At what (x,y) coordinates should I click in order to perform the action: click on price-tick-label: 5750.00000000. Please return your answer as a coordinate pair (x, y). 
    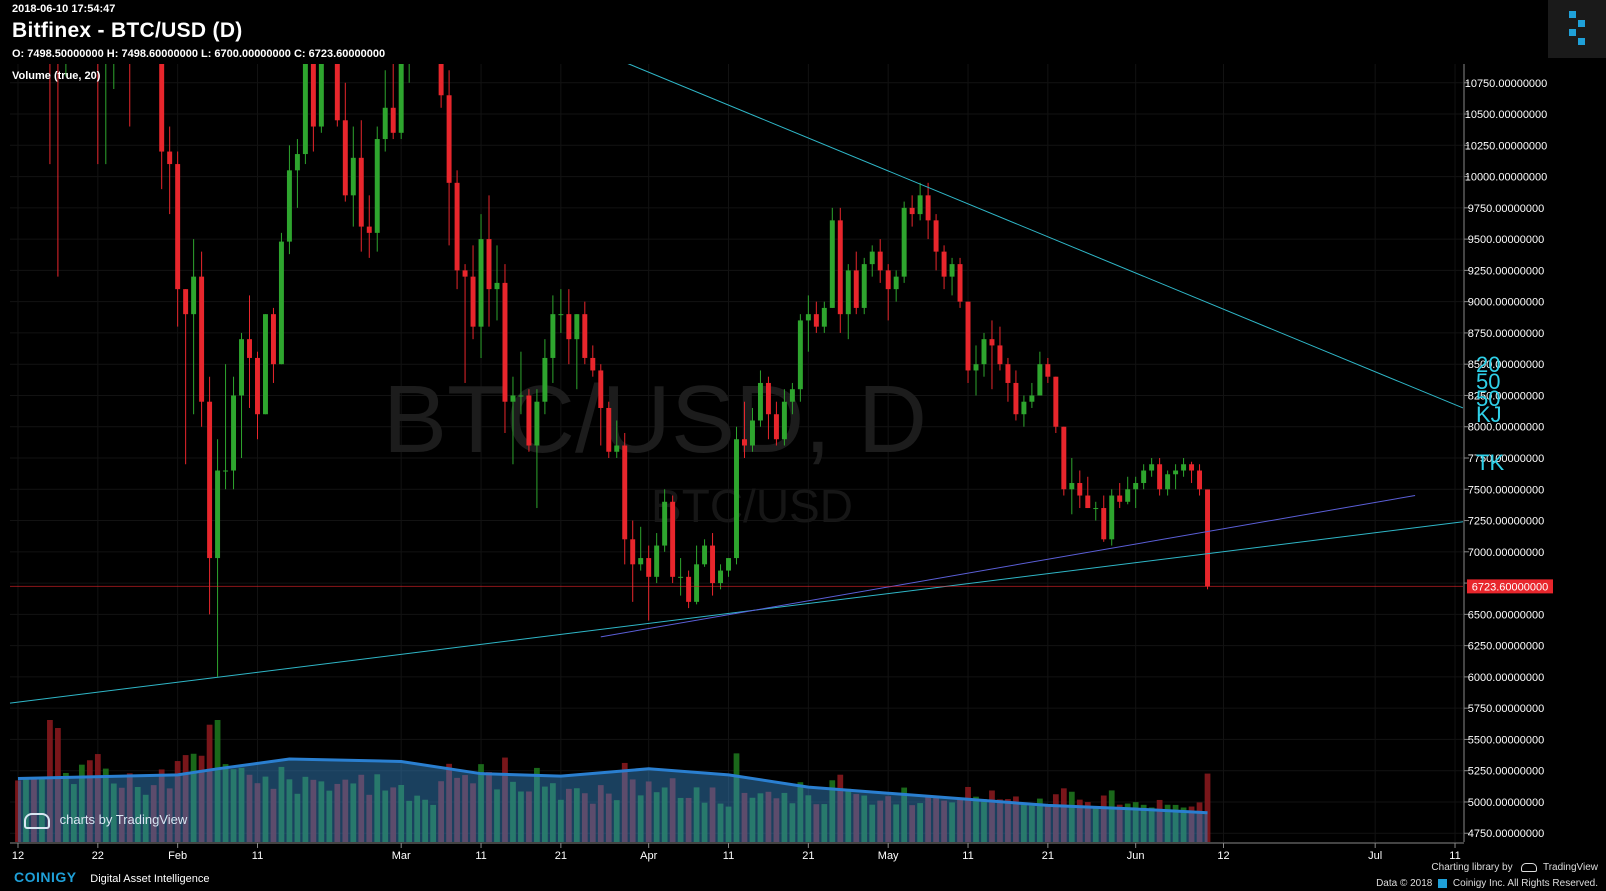
    Looking at the image, I should click on (1506, 709).